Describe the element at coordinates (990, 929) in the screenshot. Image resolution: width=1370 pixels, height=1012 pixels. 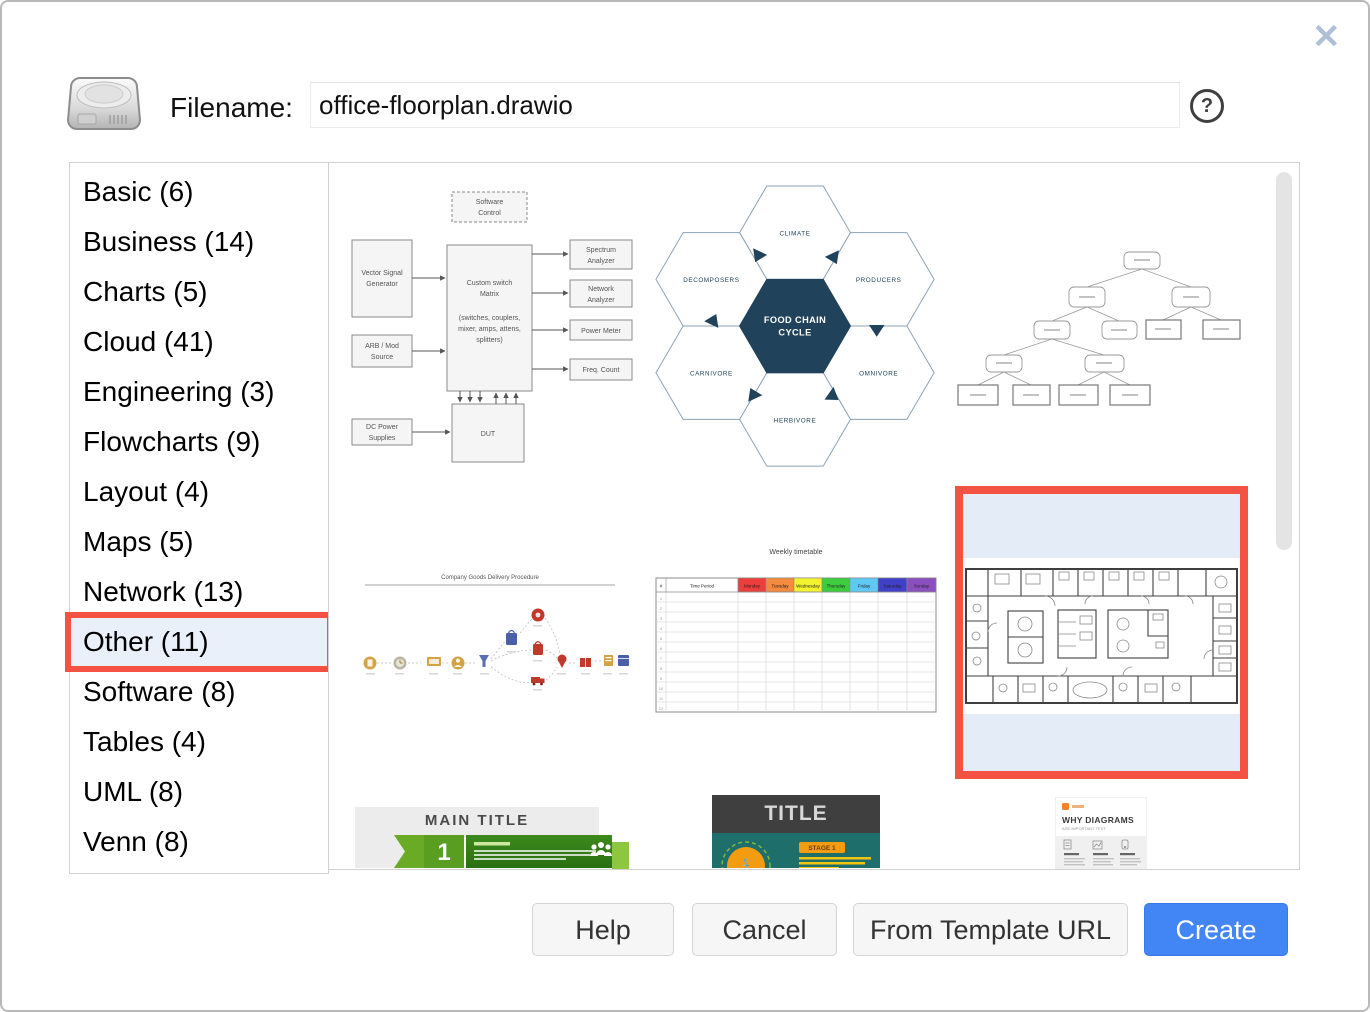
I see `from-template-url-button: From Template URL` at that location.